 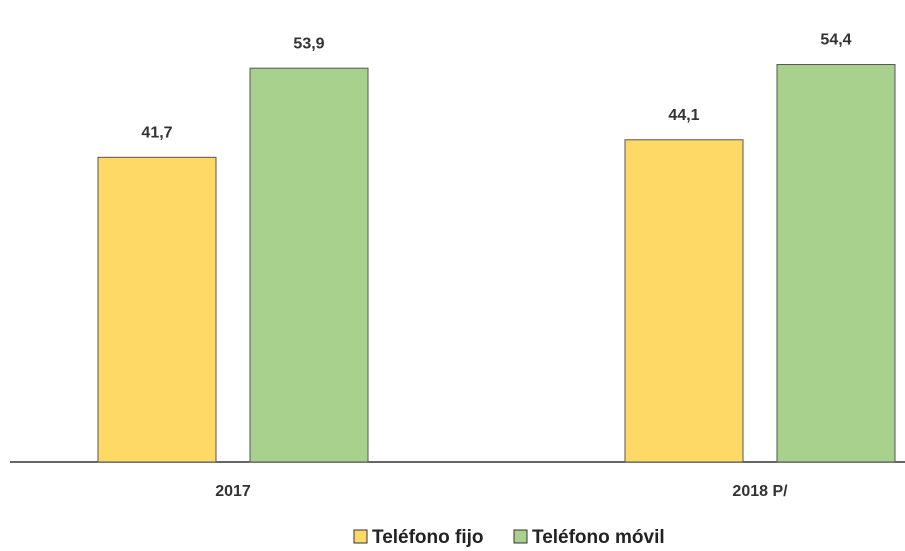 What do you see at coordinates (156, 133) in the screenshot?
I see `data-label: 41,7` at bounding box center [156, 133].